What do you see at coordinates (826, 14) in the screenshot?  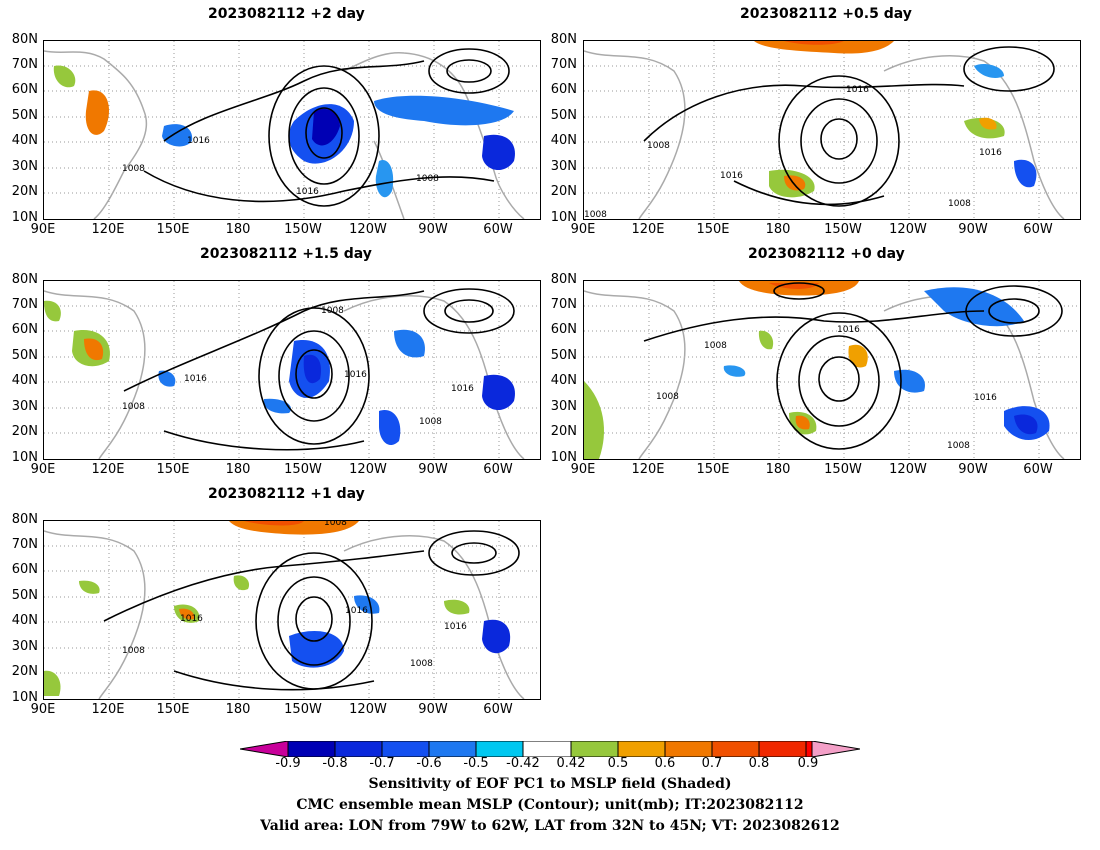 I see `panel-title: 2023082112 +0.5 day` at bounding box center [826, 14].